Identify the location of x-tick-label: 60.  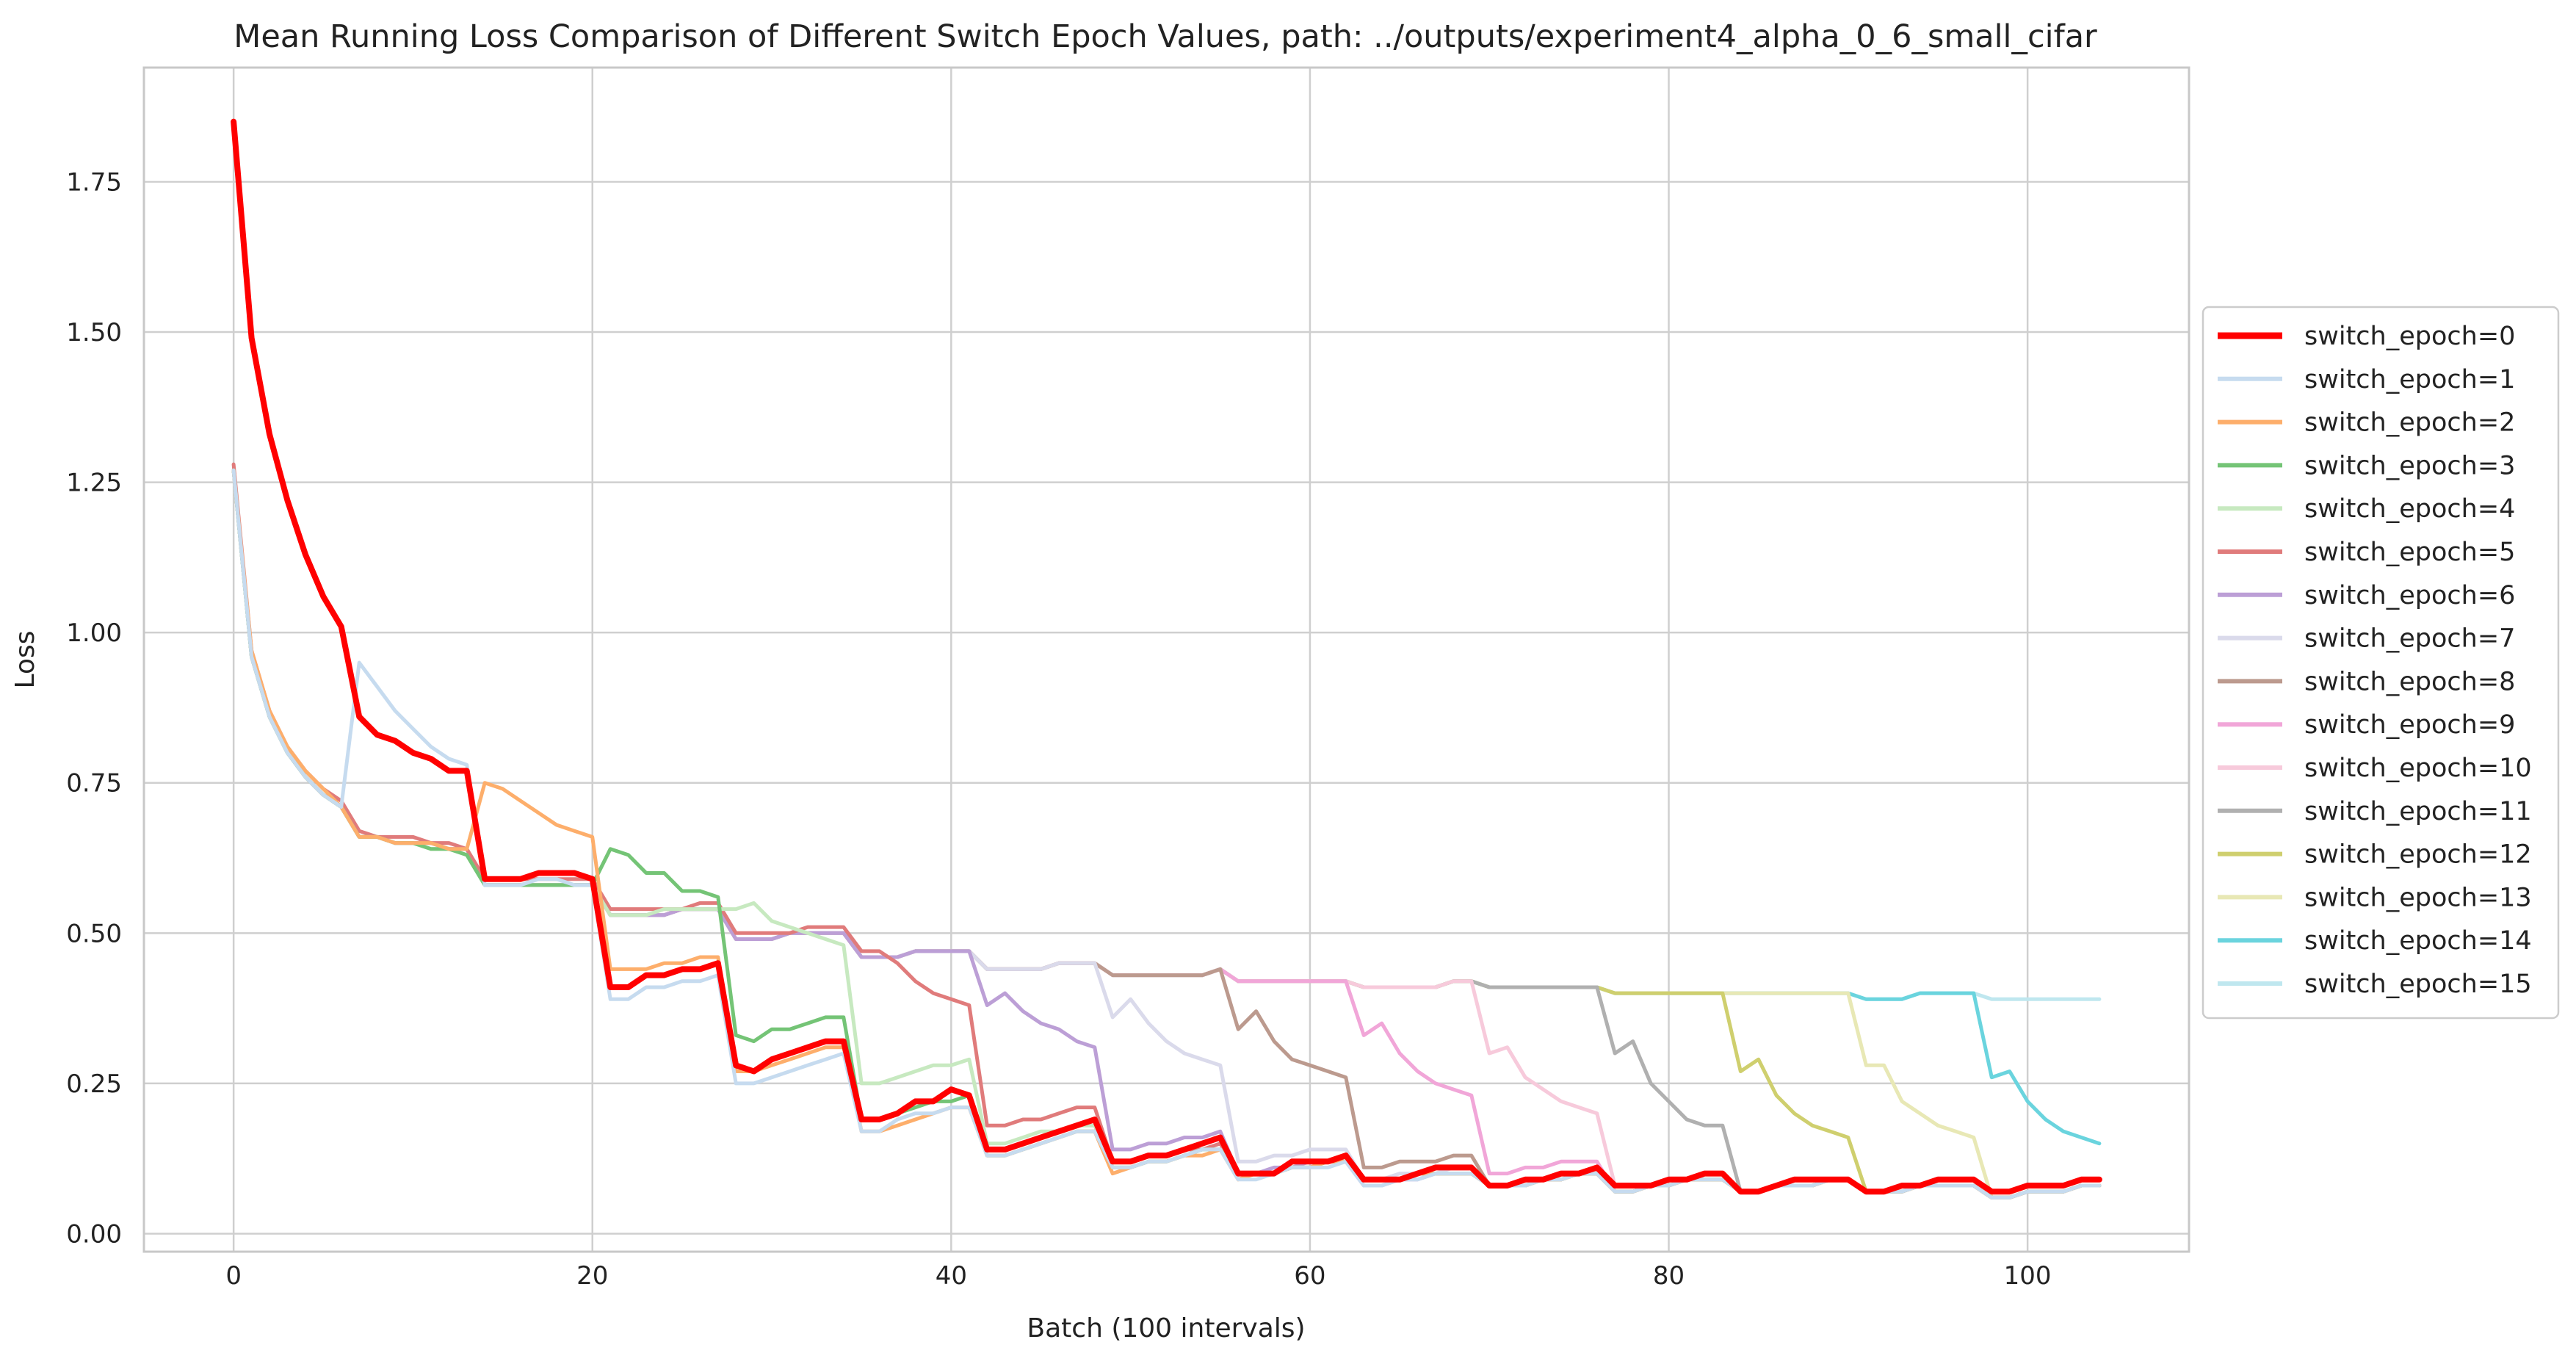
(1309, 1276).